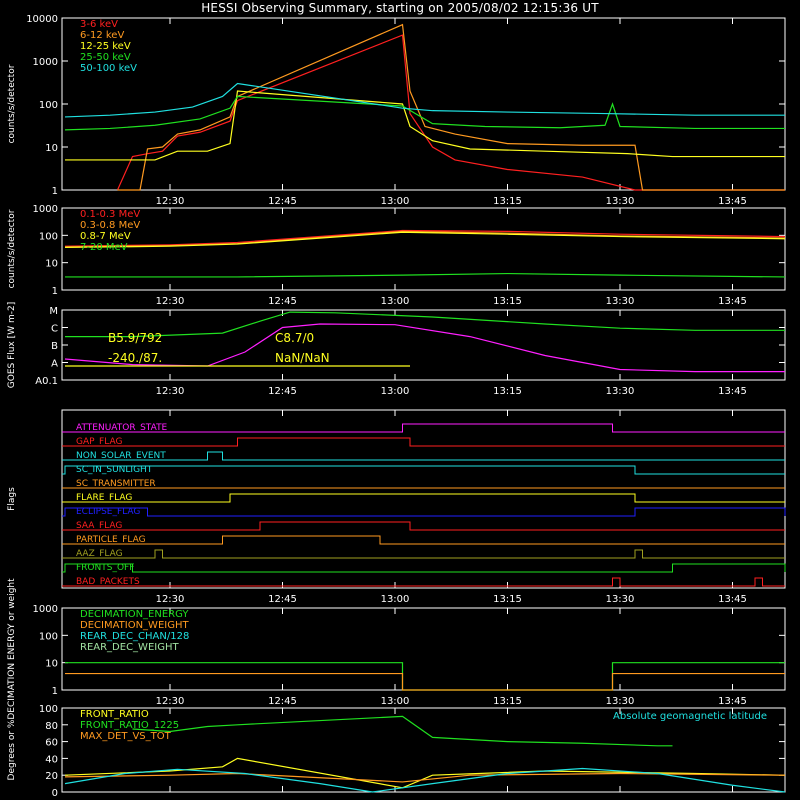  What do you see at coordinates (46, 381) in the screenshot?
I see `y-tick-label: A0.1` at bounding box center [46, 381].